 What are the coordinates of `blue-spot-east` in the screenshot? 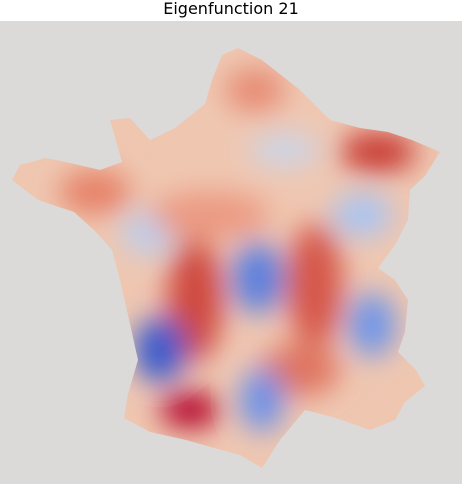 It's located at (372, 325).